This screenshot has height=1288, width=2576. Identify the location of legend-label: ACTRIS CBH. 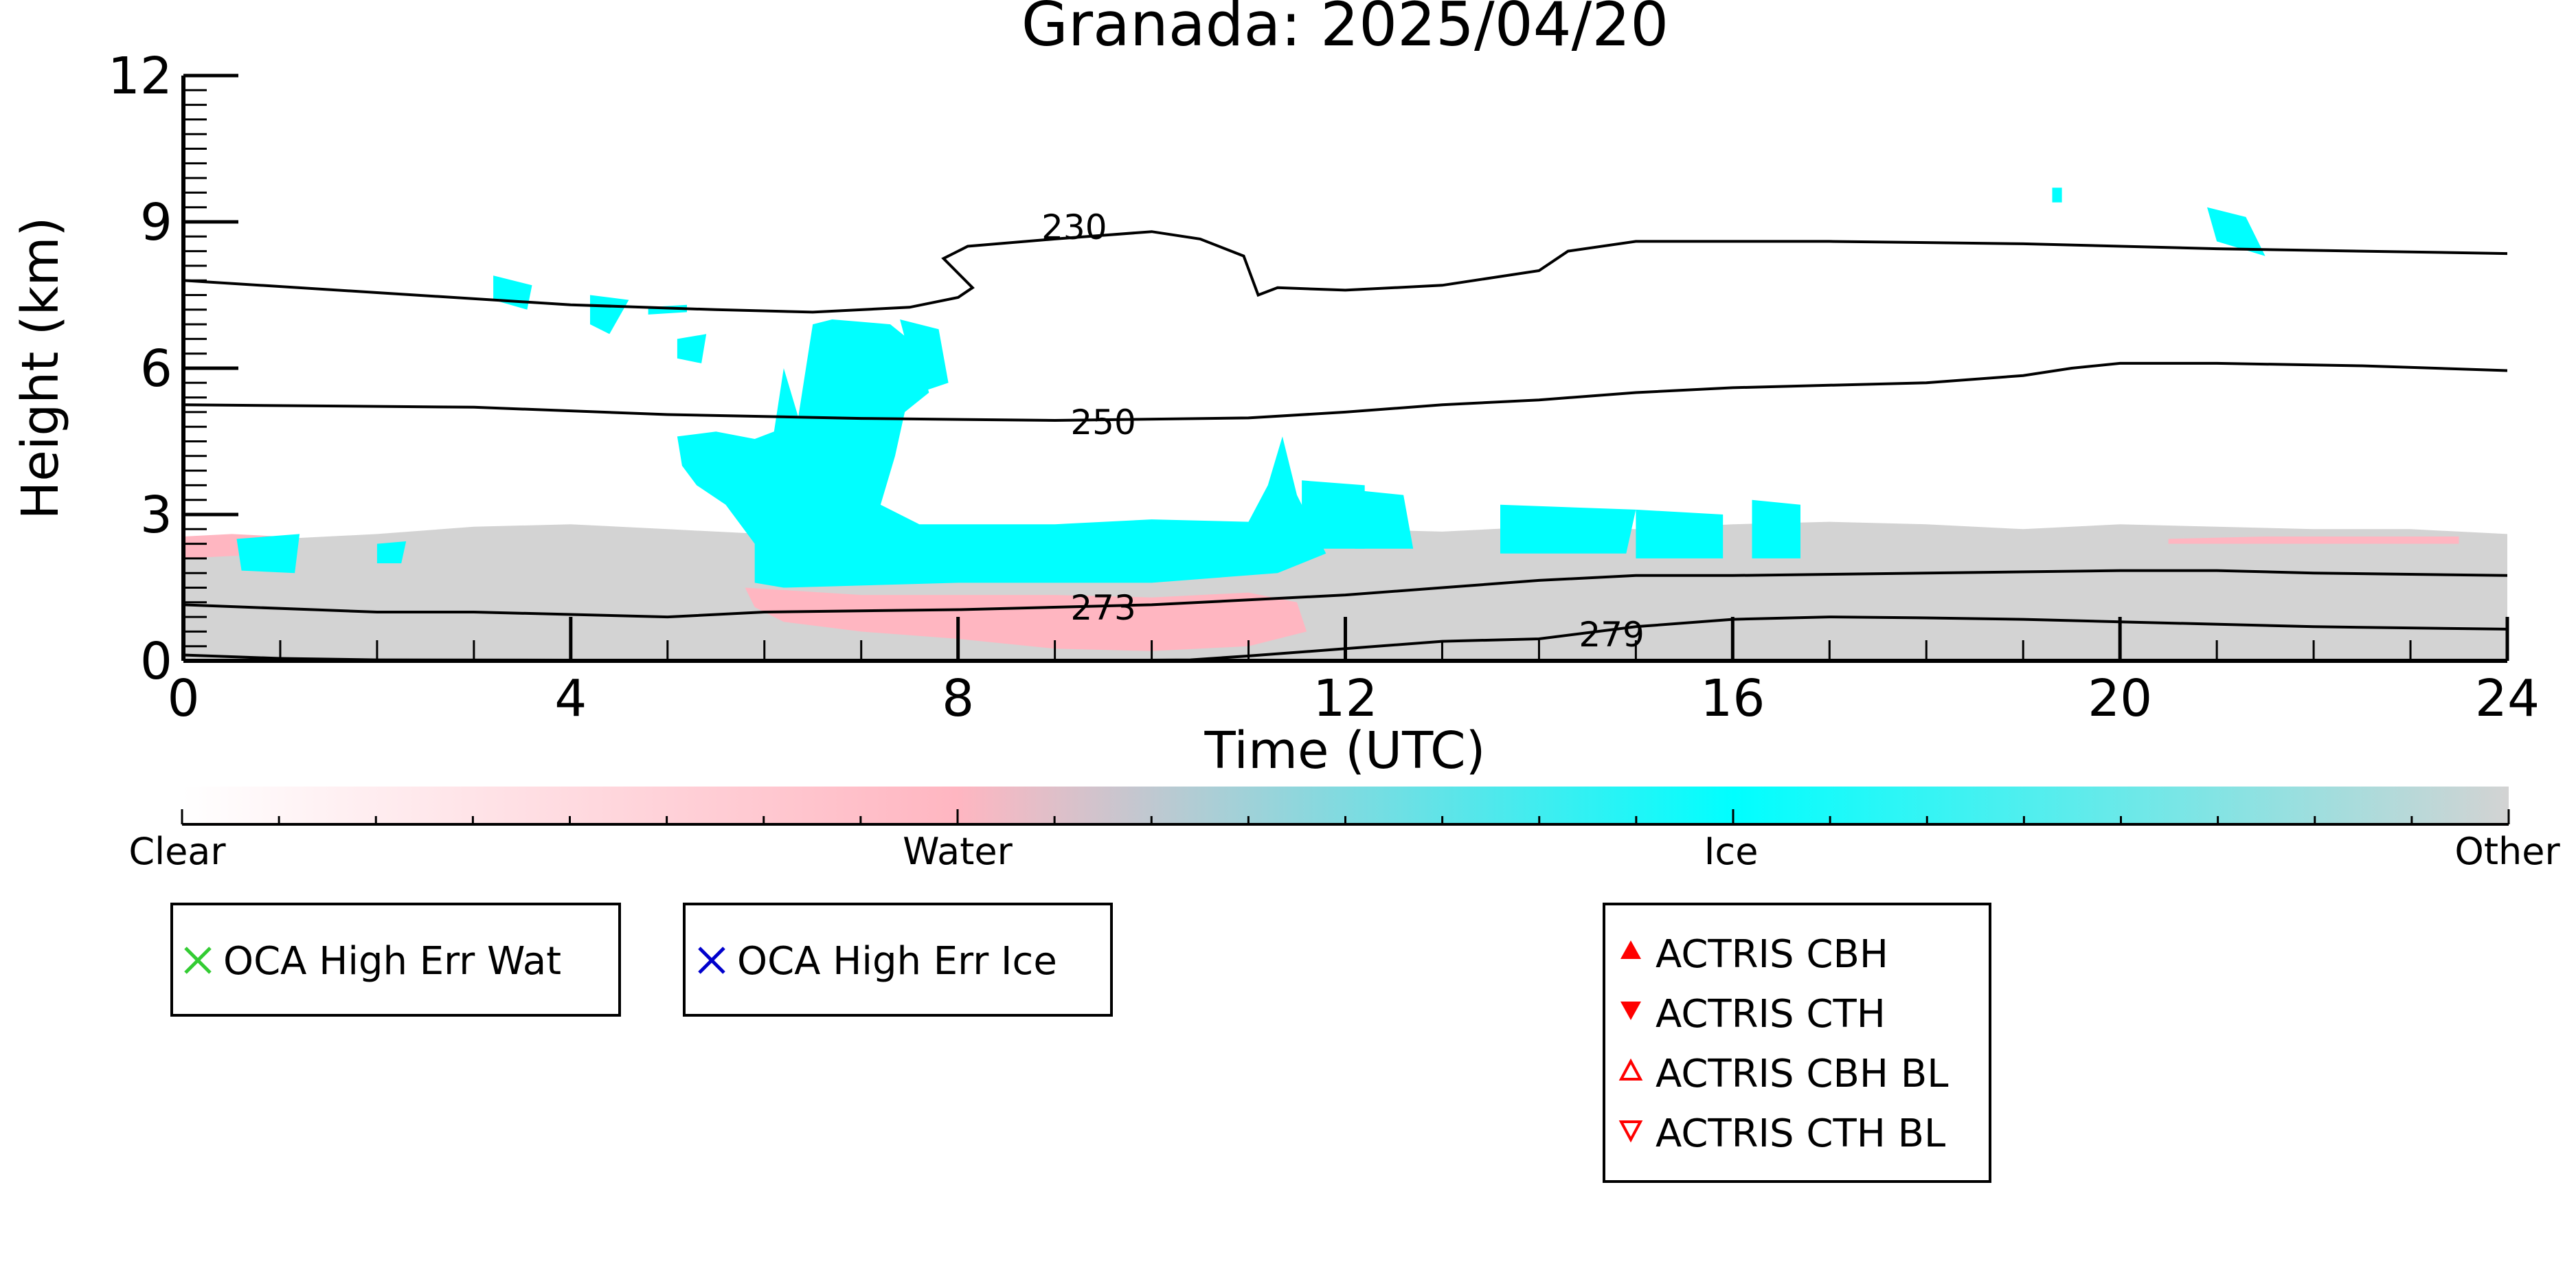
(1772, 954).